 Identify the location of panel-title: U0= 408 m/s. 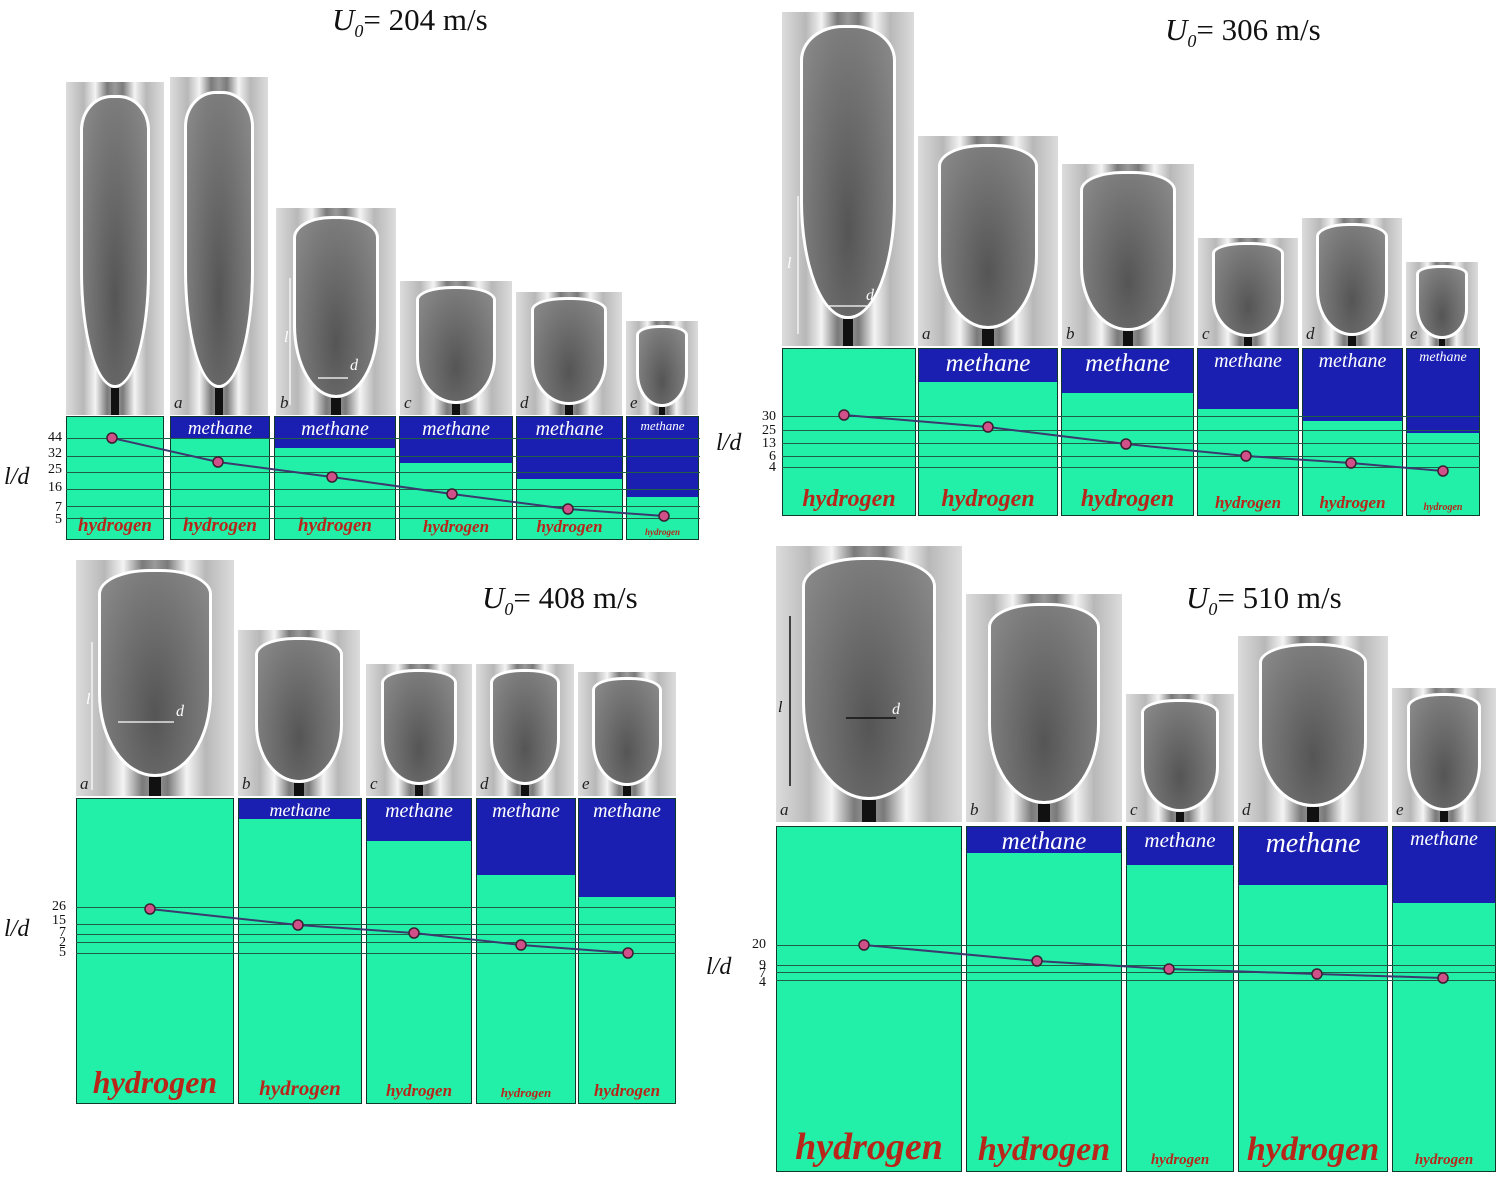
(560, 600).